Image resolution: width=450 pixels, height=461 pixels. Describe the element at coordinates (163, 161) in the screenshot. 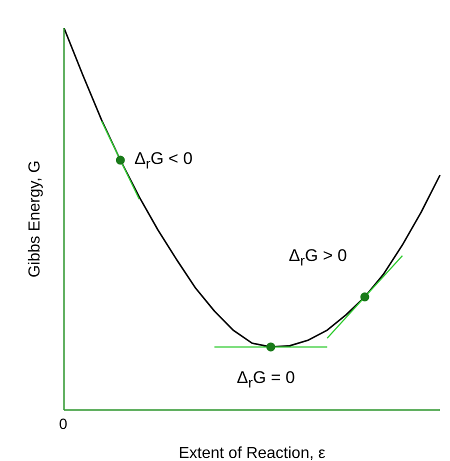

I see `annotation: Δ$_{r}$G < 0` at that location.